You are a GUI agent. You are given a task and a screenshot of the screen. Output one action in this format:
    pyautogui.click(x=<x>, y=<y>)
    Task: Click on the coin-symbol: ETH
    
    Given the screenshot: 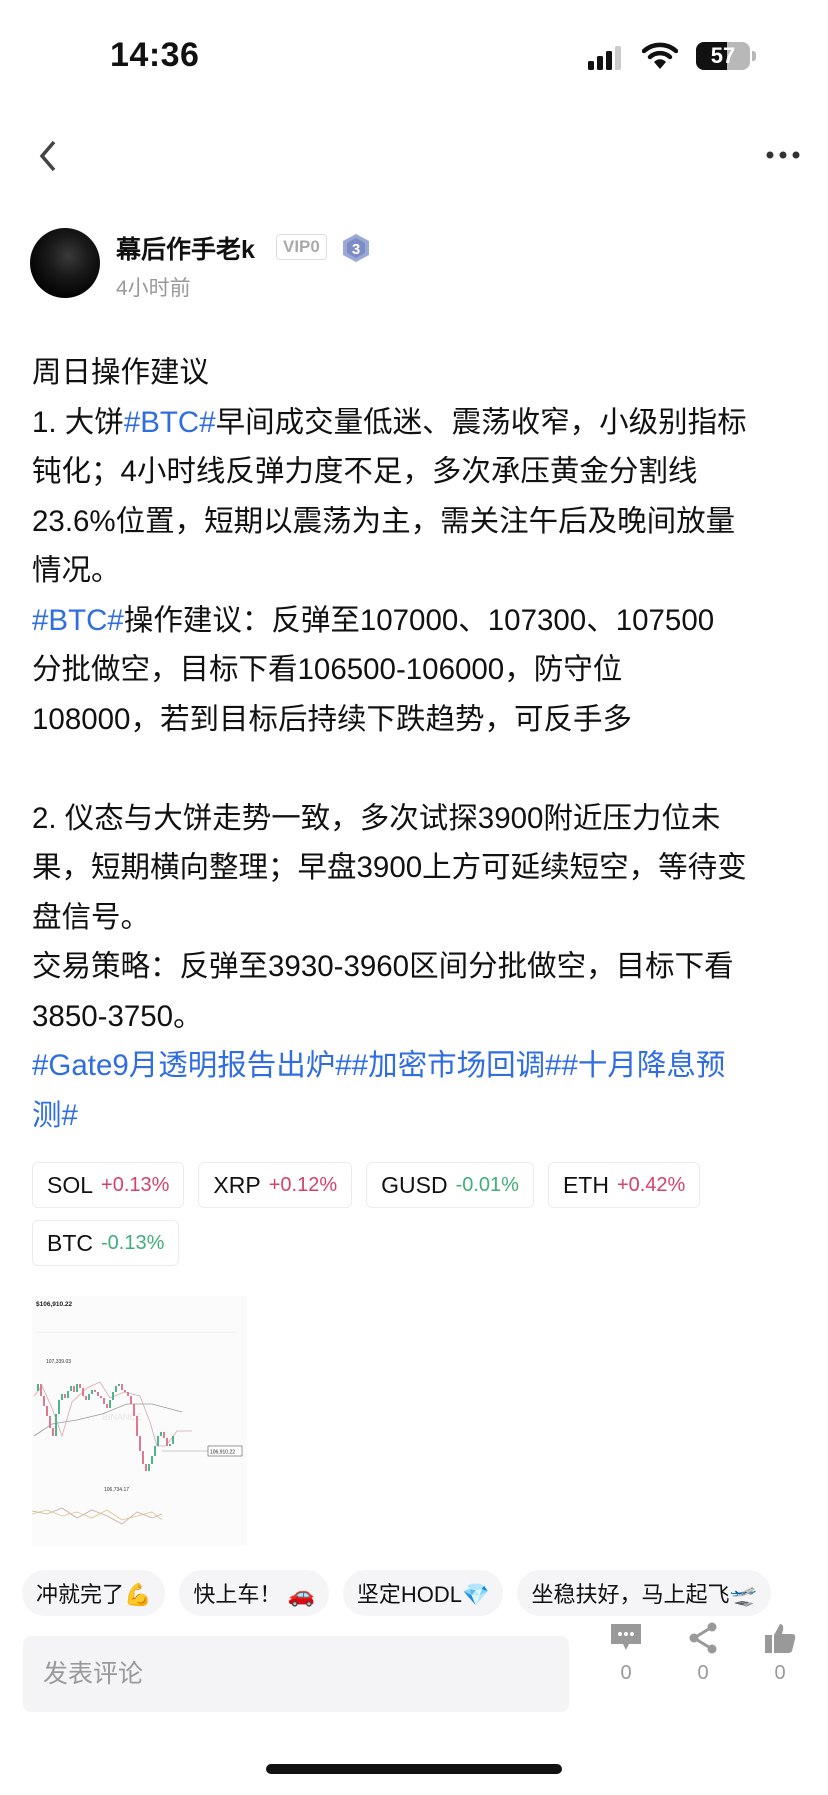 What is the action you would take?
    pyautogui.click(x=585, y=1184)
    